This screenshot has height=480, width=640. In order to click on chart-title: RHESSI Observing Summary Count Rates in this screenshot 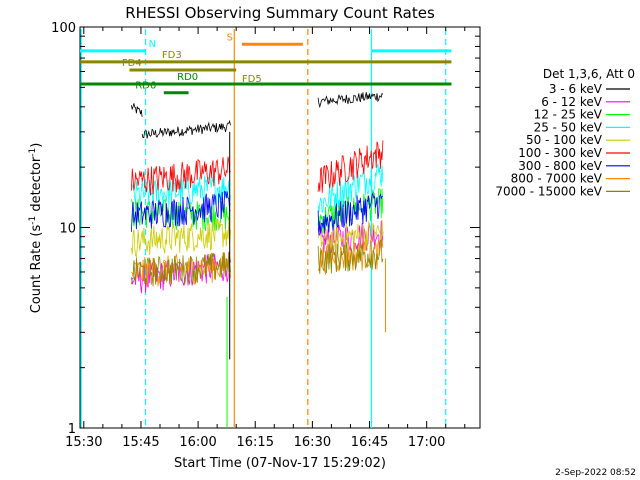, I will do `click(280, 13)`.